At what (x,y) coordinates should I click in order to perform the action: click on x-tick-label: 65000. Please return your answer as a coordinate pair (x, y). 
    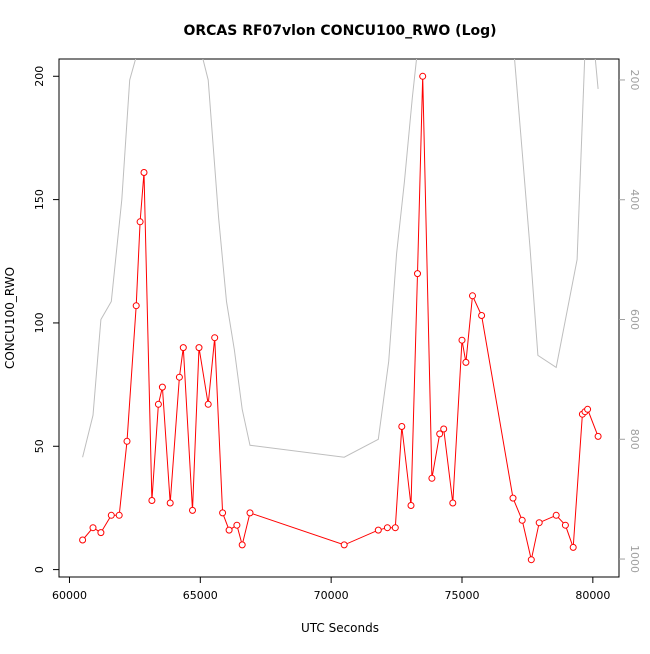
    Looking at the image, I should click on (200, 595).